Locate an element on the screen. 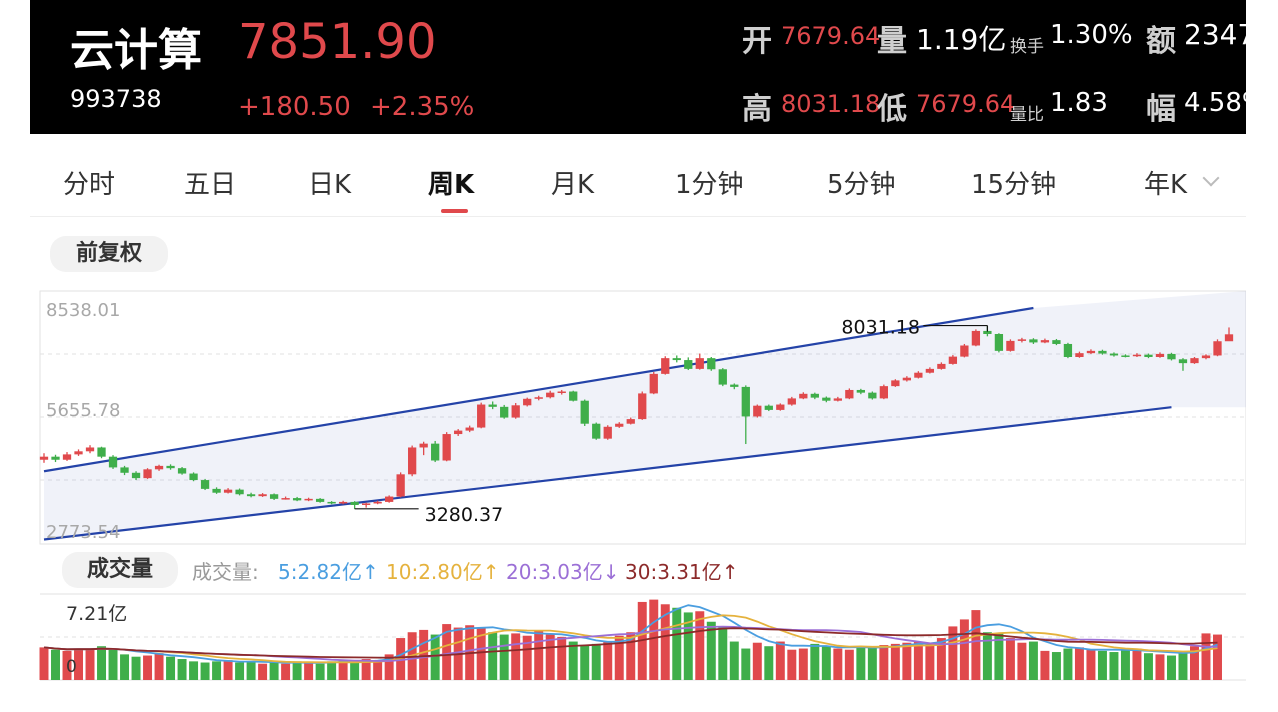 This screenshot has height=712, width=1278. volume-ma30-value: 30:3.31亿↑ is located at coordinates (681, 572).